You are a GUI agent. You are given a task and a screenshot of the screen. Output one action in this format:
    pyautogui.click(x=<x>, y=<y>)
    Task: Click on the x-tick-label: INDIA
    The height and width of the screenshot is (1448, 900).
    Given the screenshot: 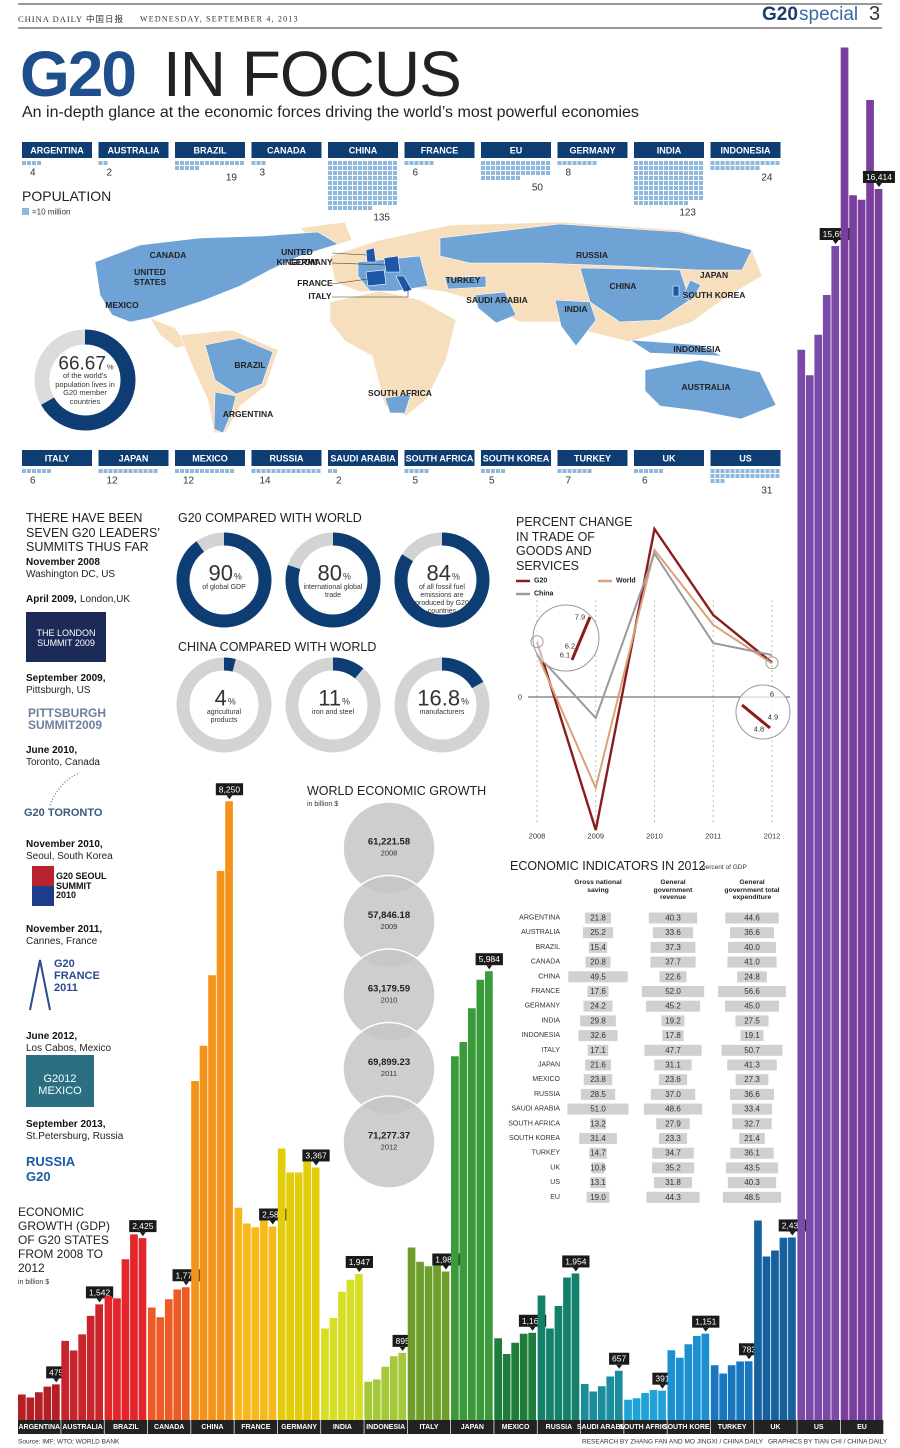 What is the action you would take?
    pyautogui.click(x=342, y=1427)
    